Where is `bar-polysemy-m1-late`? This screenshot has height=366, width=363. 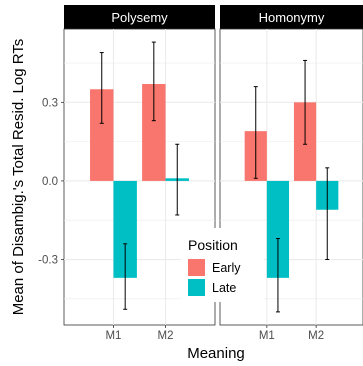
bar-polysemy-m1-late is located at coordinates (125, 229).